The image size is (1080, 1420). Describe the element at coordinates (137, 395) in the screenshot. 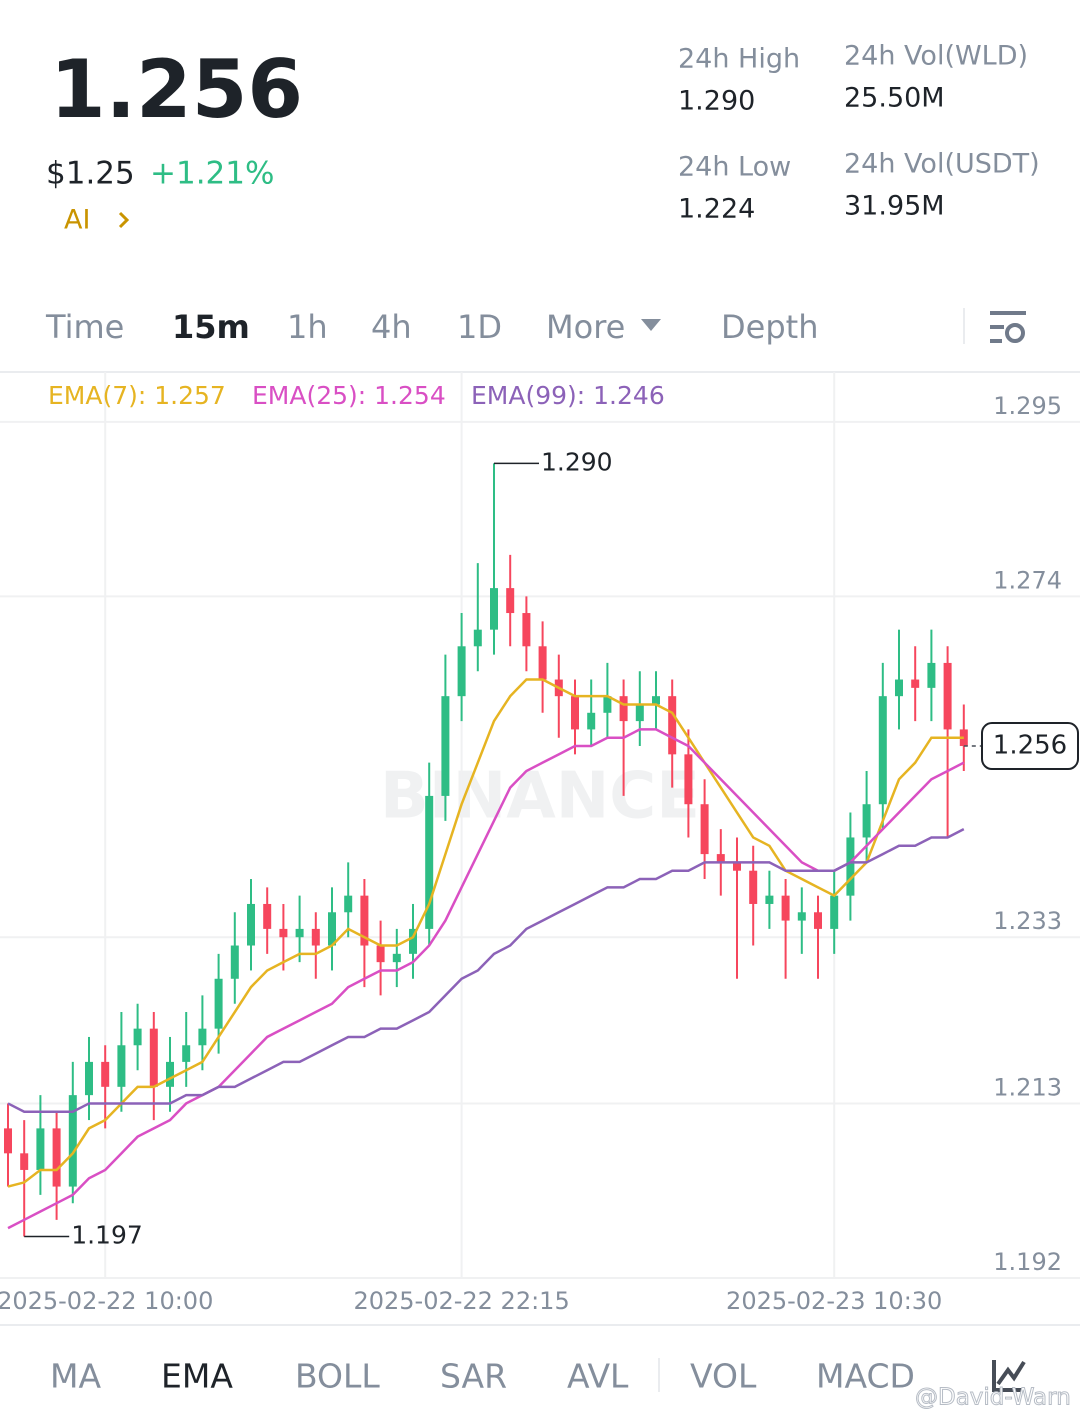

I see `legend-entry: EMA(7): 1.257` at that location.